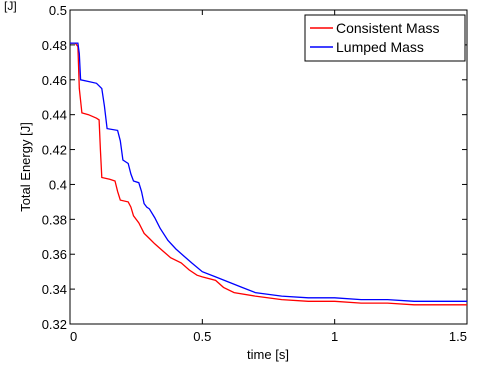  What do you see at coordinates (54, 150) in the screenshot?
I see `y-tick-label: 0.42` at bounding box center [54, 150].